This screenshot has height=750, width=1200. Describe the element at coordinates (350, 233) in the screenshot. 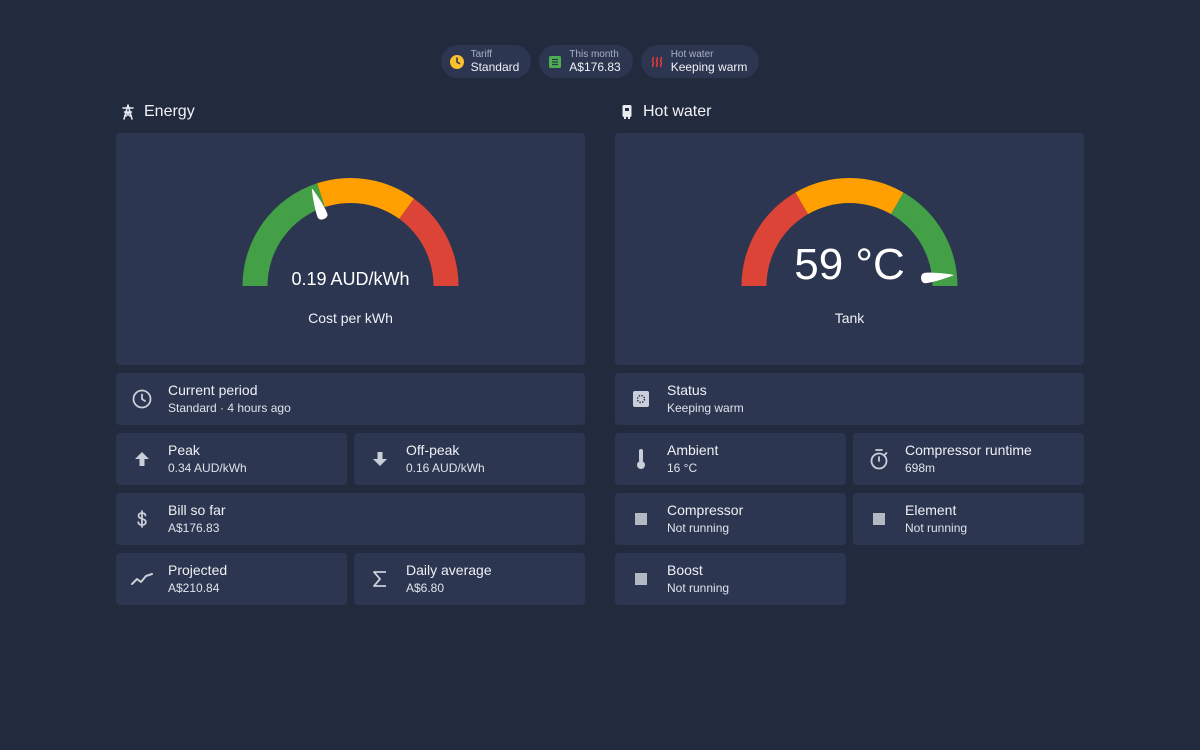

I see `energy-gauge: 0.19 AUD/kWh` at that location.